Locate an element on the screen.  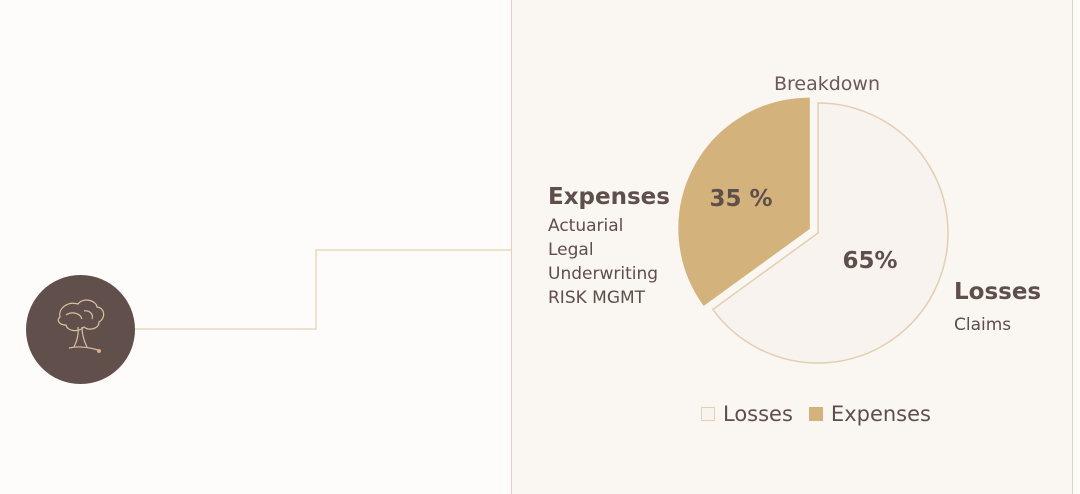
legend-swatch-expenses is located at coordinates (815, 414).